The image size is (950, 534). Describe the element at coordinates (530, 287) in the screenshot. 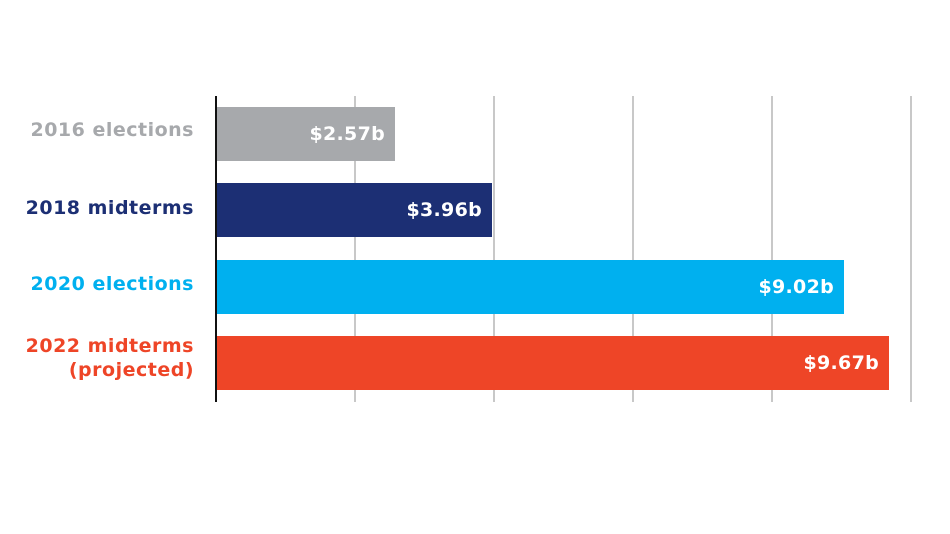

I see `bar-2020: $9.02b` at that location.